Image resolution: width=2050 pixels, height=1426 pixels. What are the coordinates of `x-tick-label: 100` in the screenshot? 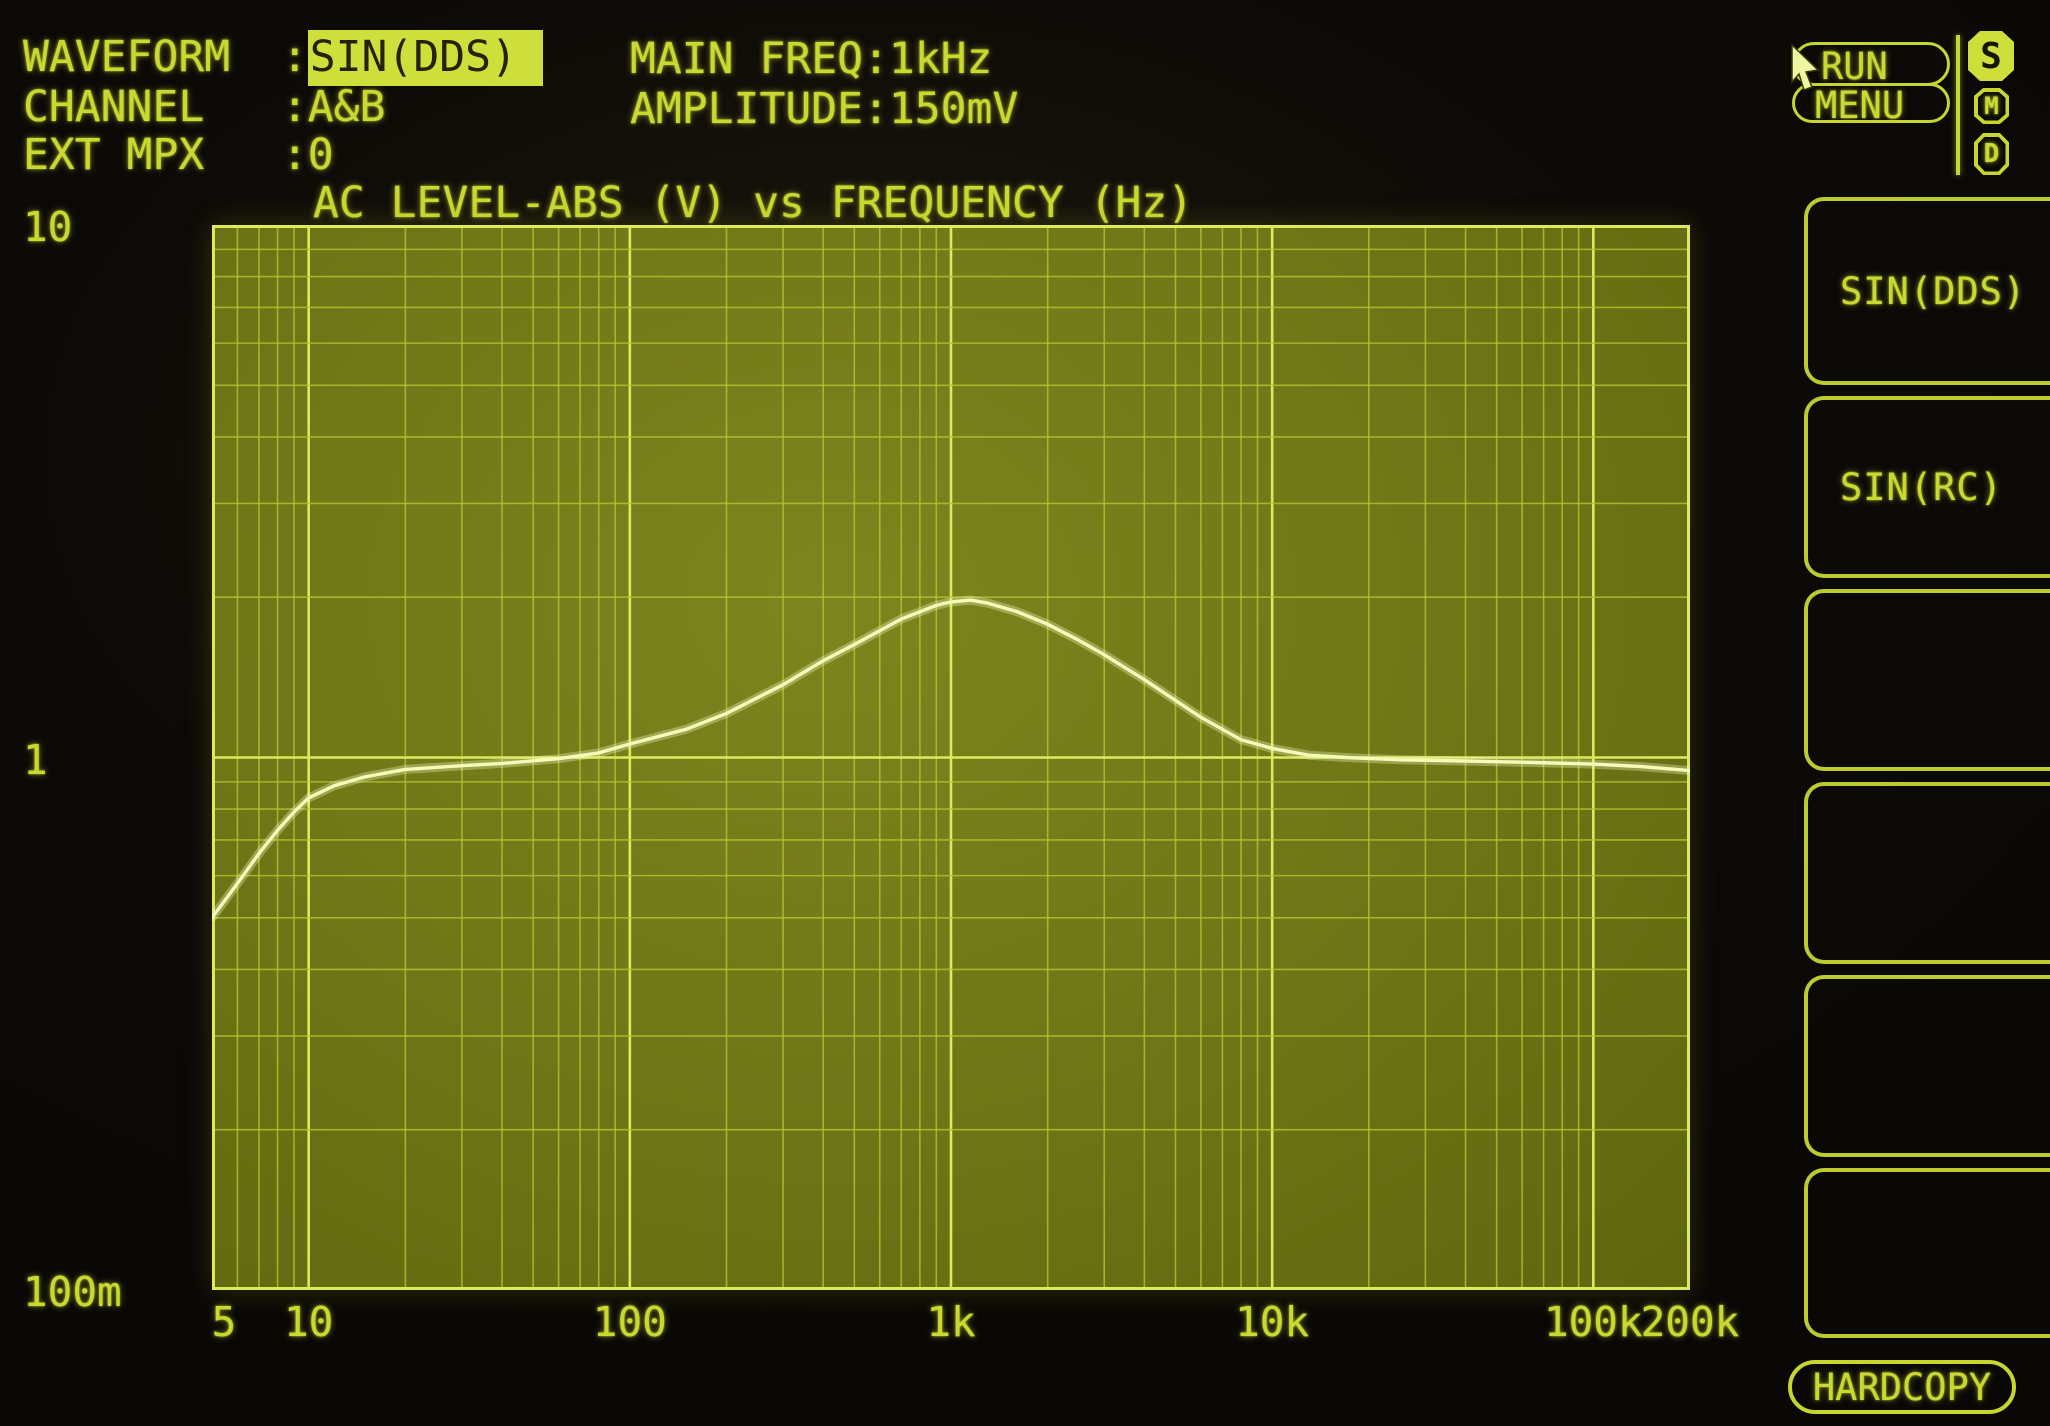 It's located at (629, 1322).